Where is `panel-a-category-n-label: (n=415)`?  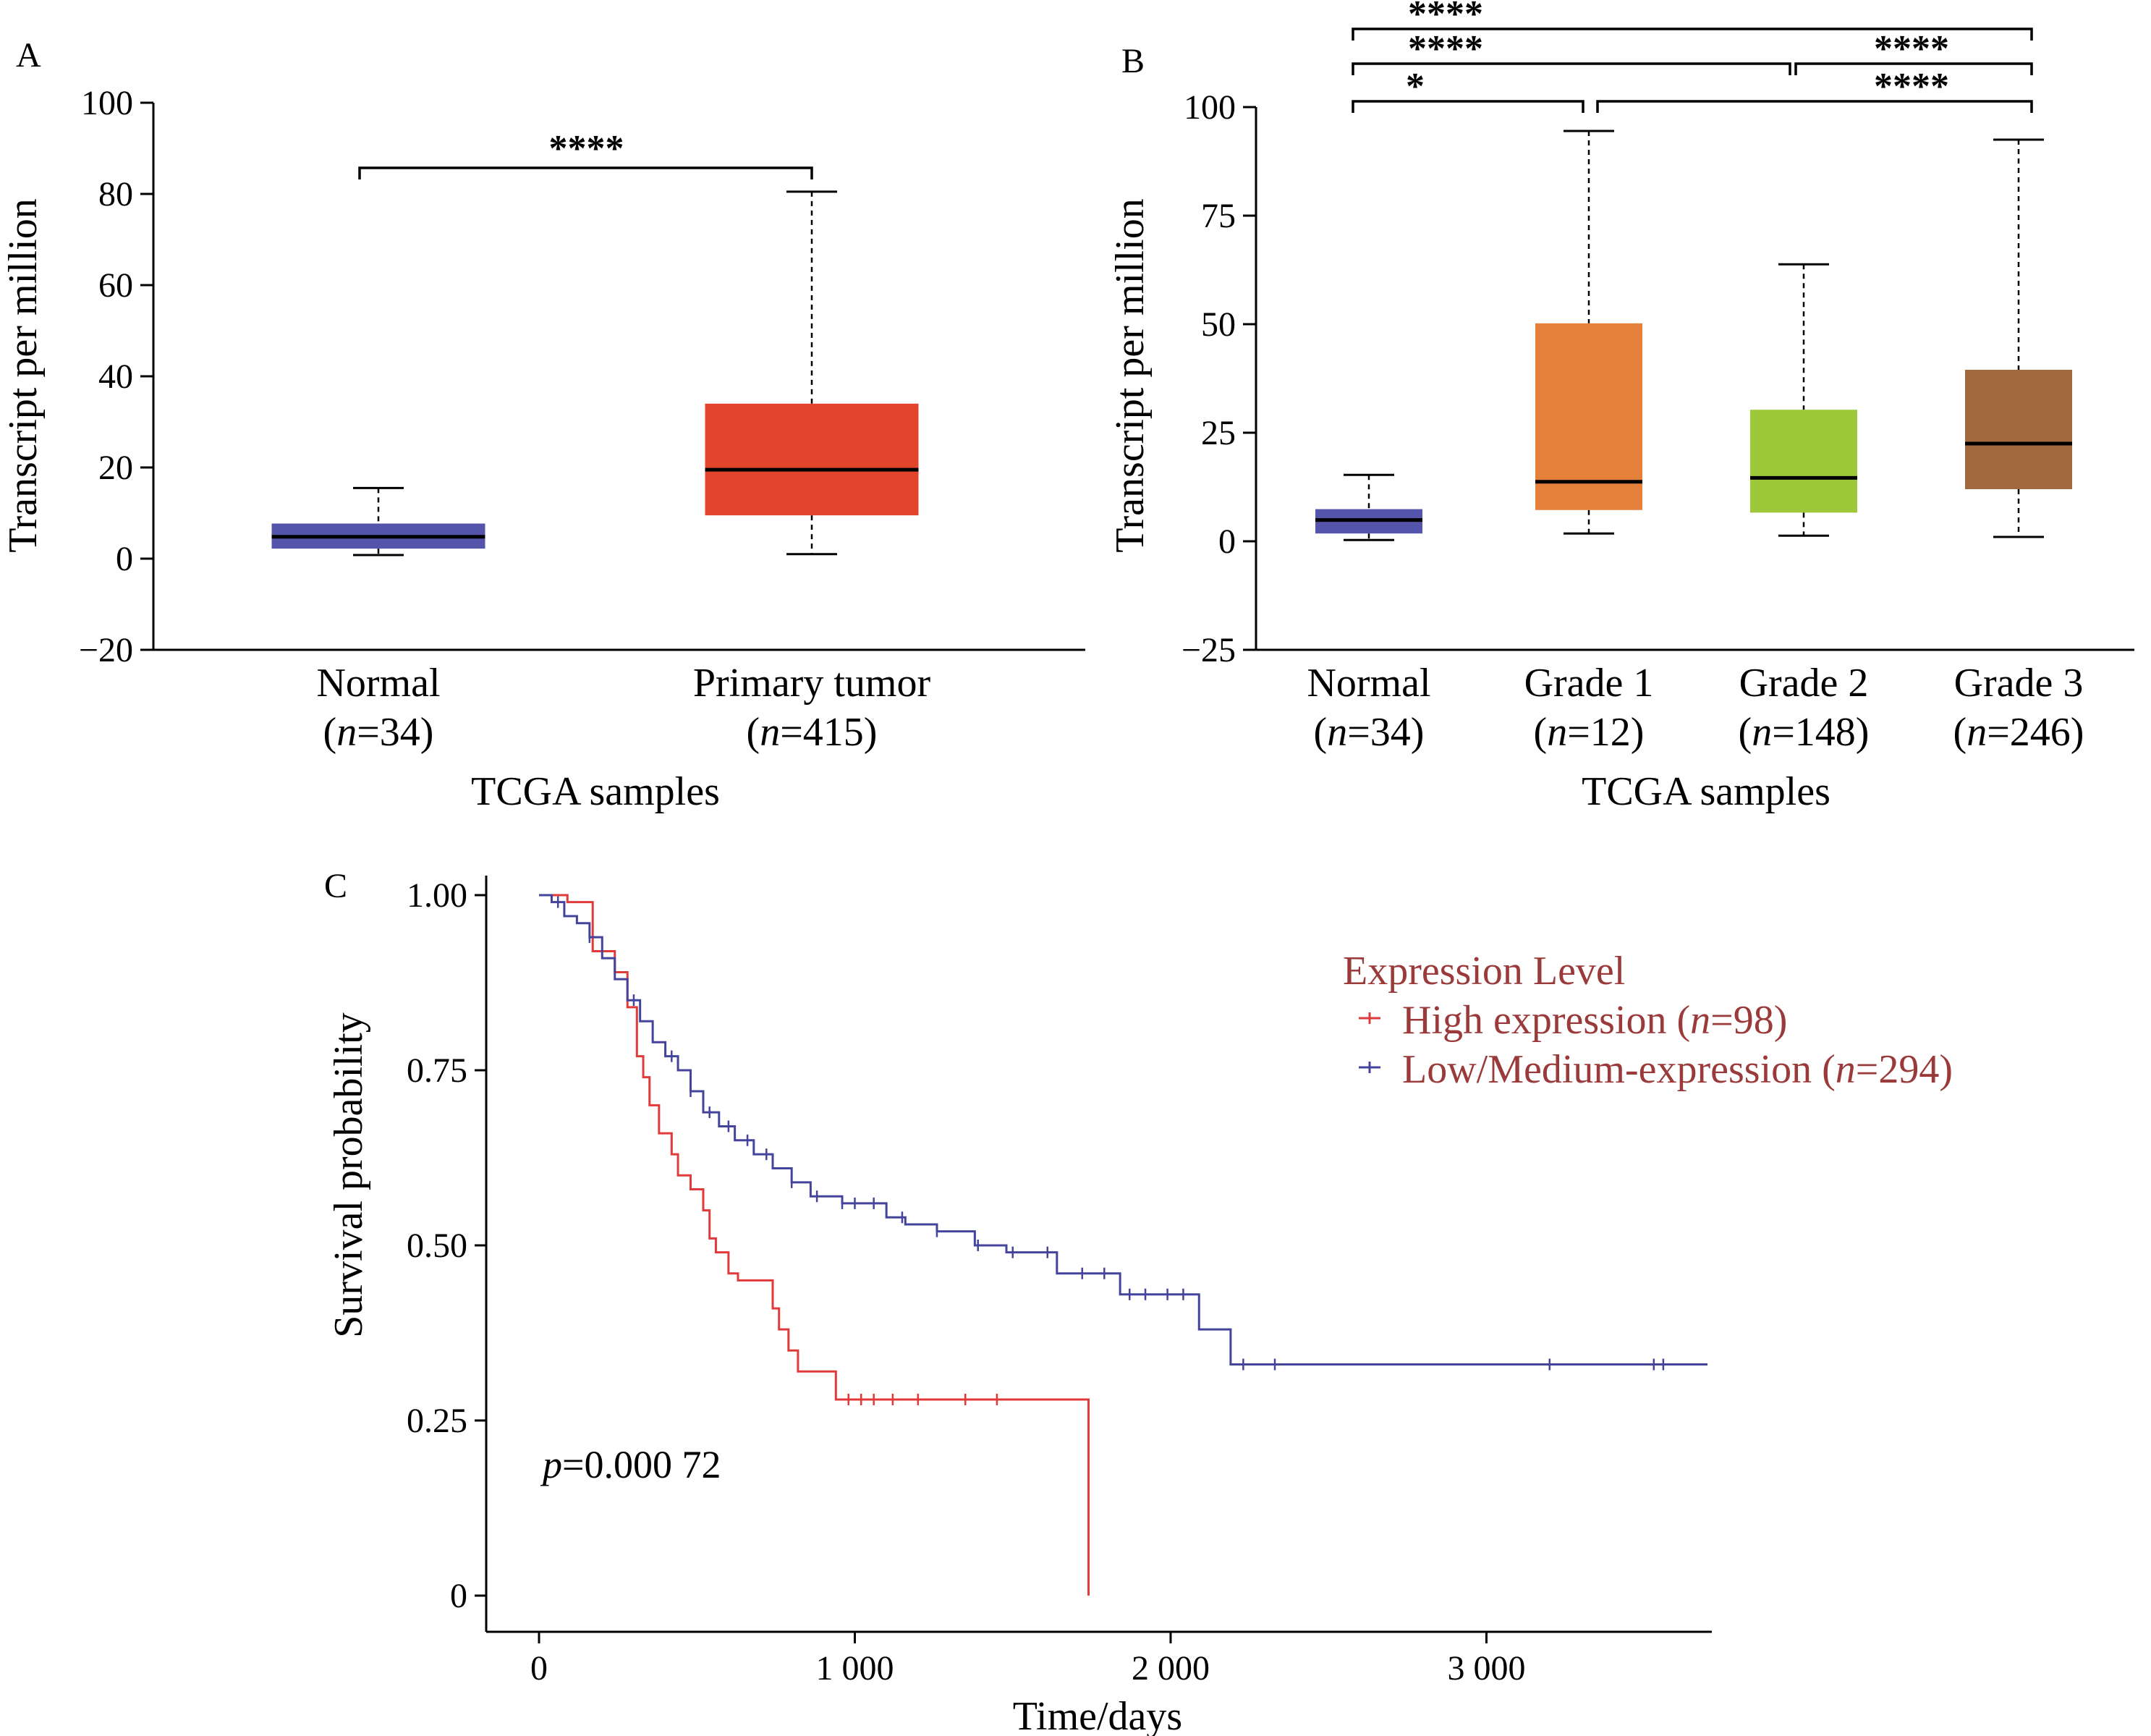
panel-a-category-n-label: (n=415) is located at coordinates (812, 732).